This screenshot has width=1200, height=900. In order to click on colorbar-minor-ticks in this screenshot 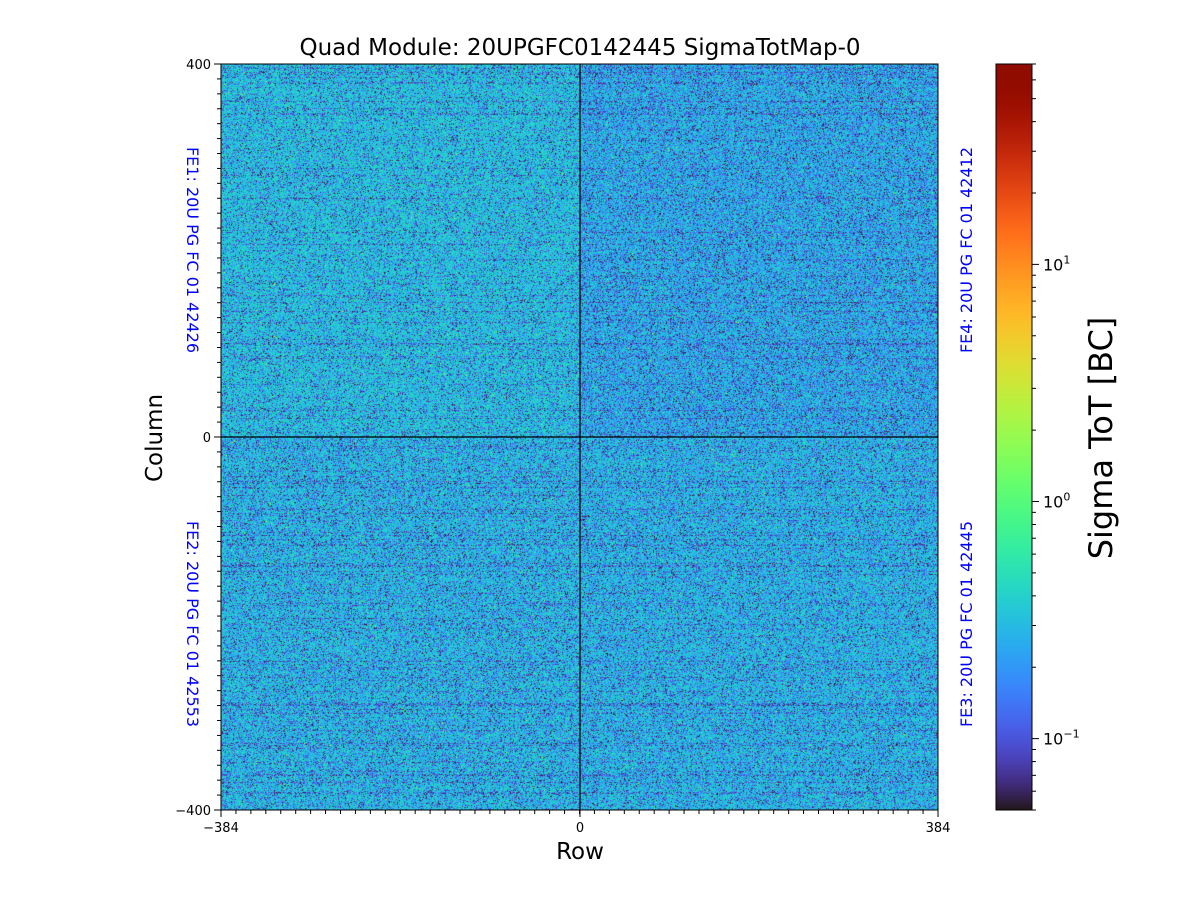, I will do `click(1034, 437)`.